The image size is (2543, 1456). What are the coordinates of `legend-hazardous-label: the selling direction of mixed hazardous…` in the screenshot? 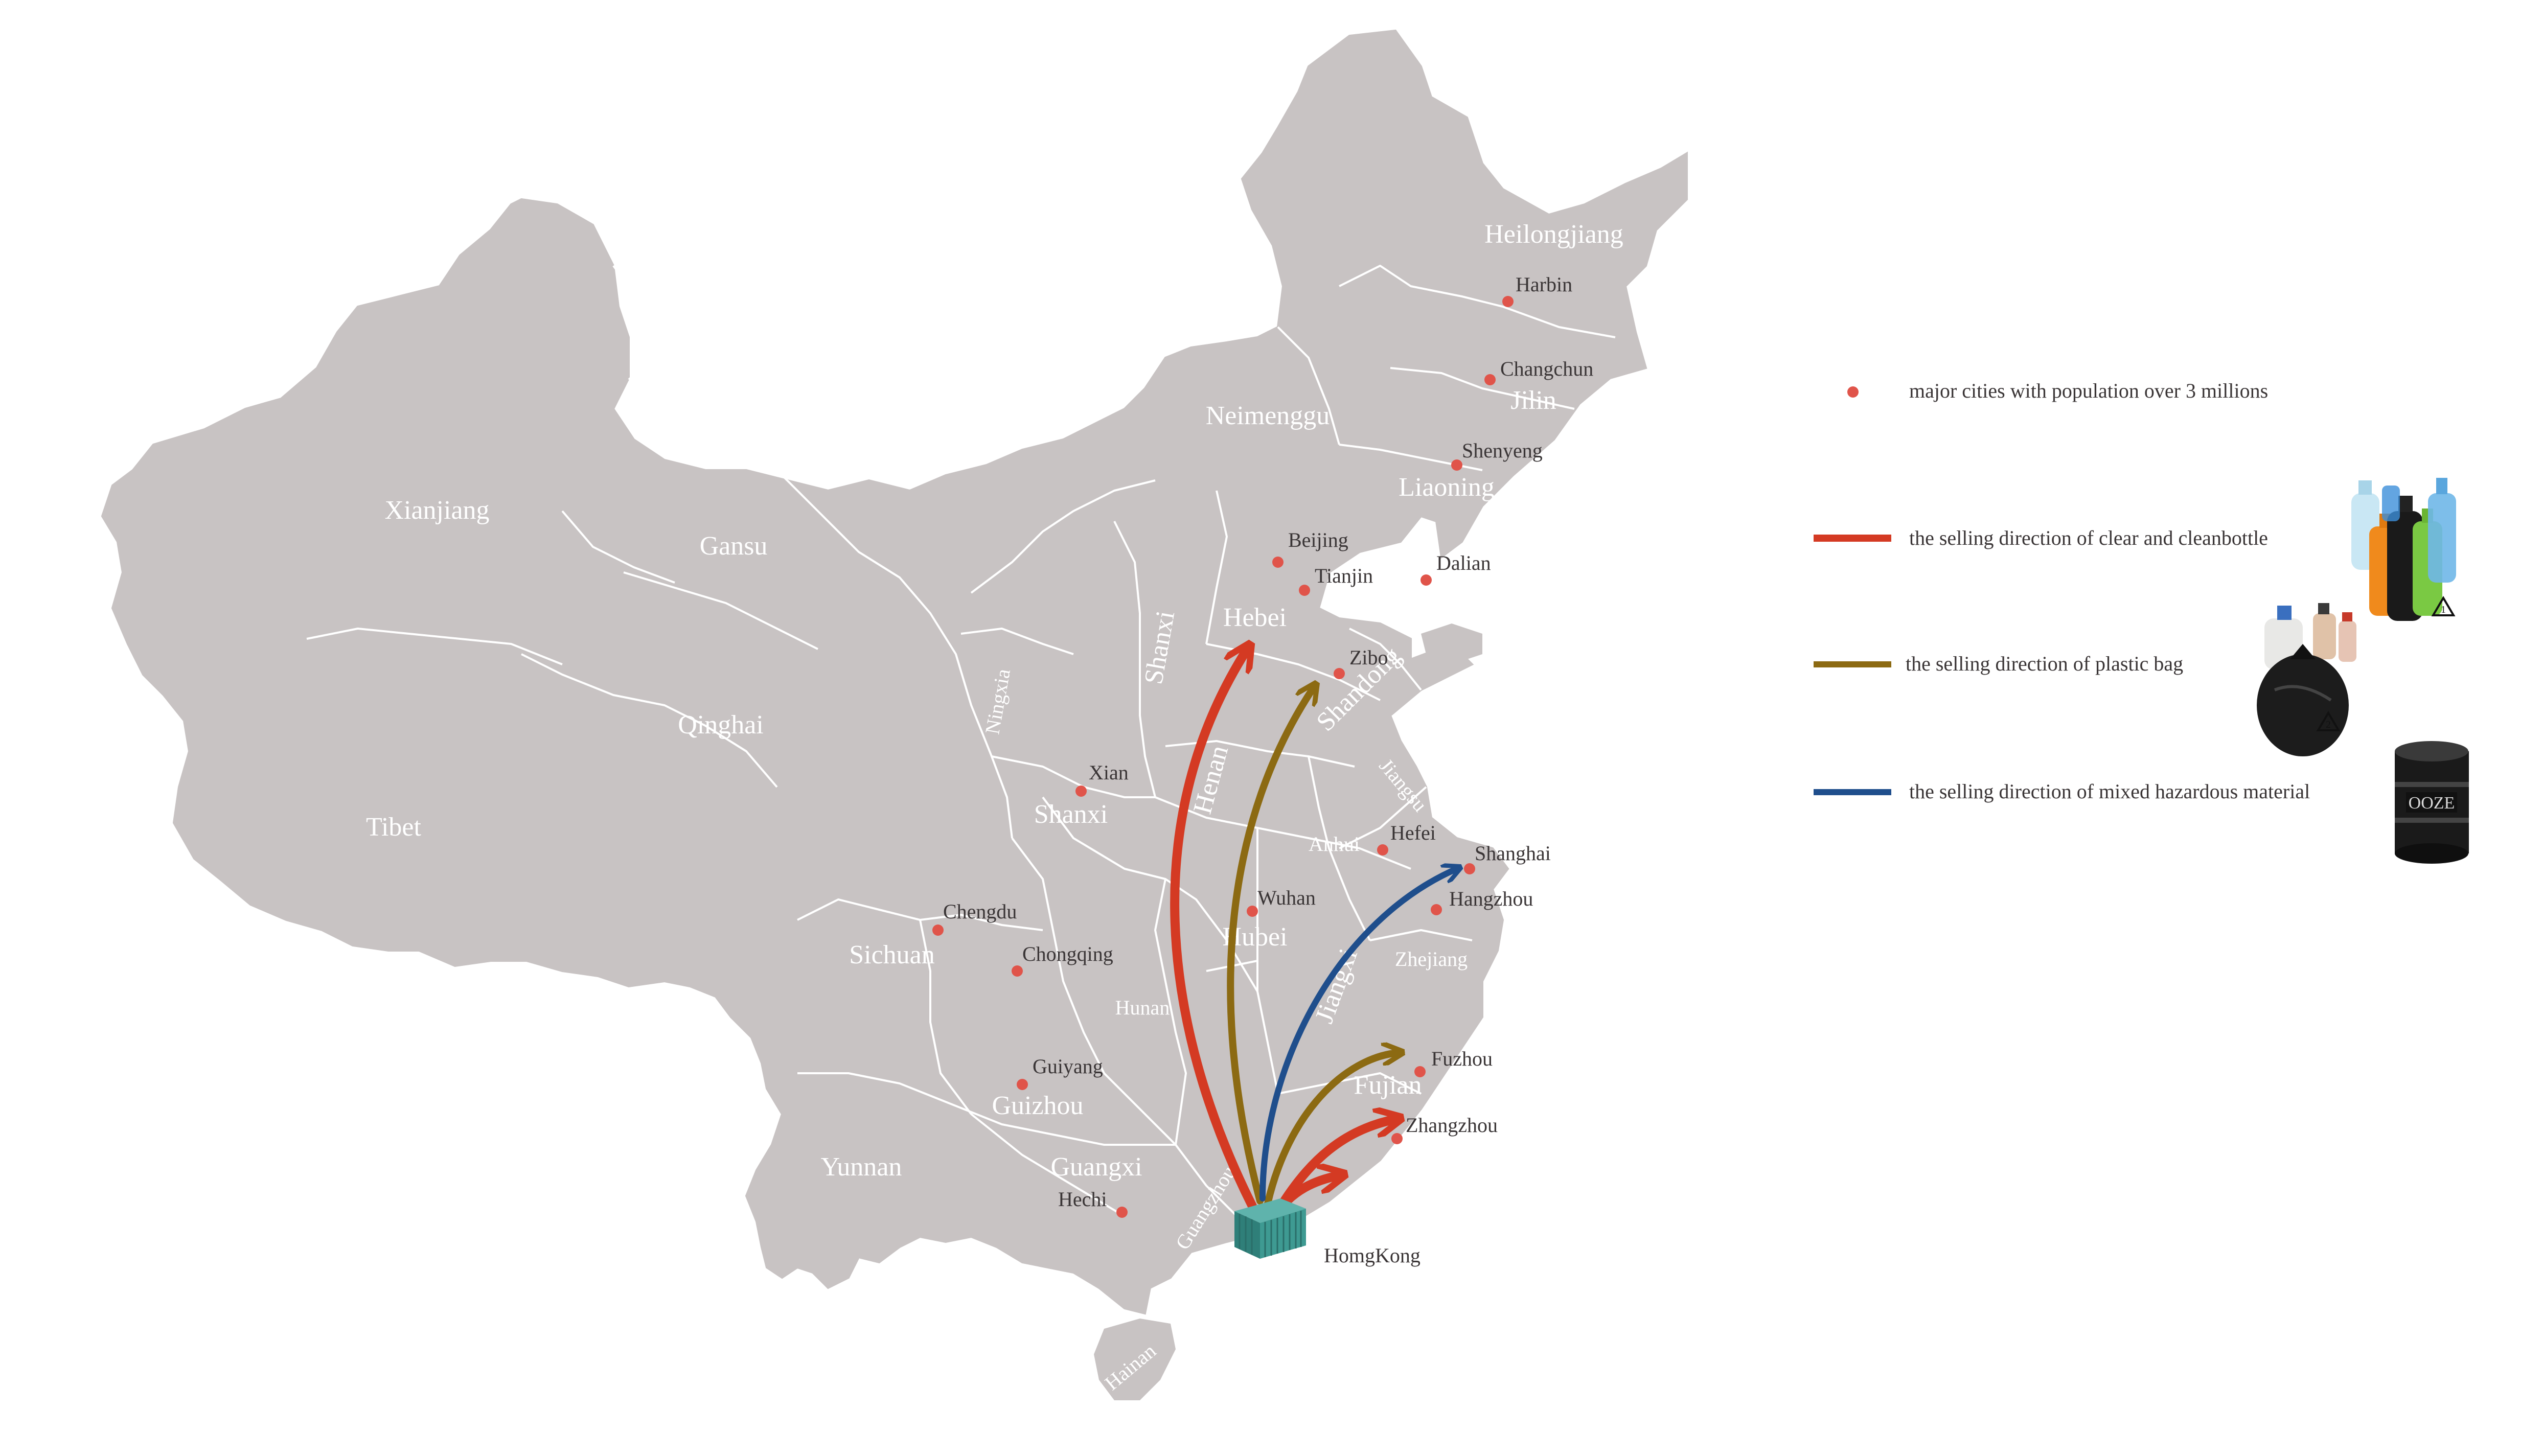 It's located at (2110, 791).